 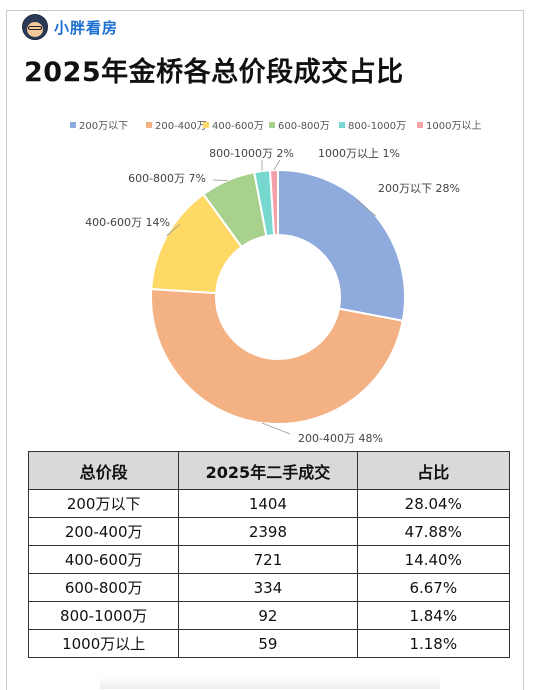 I want to click on table-header-cell: 2025年二手成交, so click(x=268, y=471).